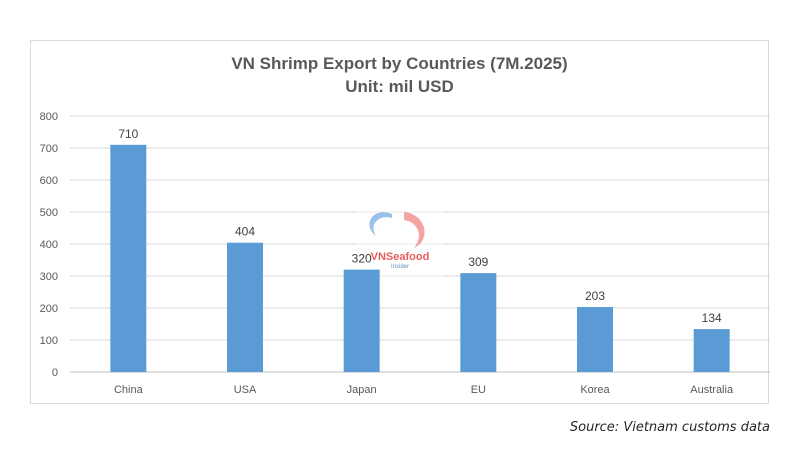 This screenshot has width=800, height=450. I want to click on bar-japan, so click(361, 320).